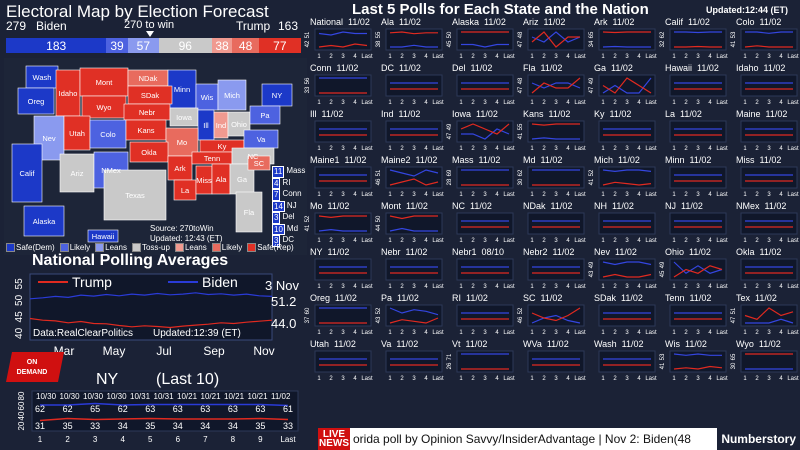 The height and width of the screenshot is (450, 800). Describe the element at coordinates (414, 274) in the screenshot. I see `state-poll-chart: 1 2 3 4 Last` at that location.